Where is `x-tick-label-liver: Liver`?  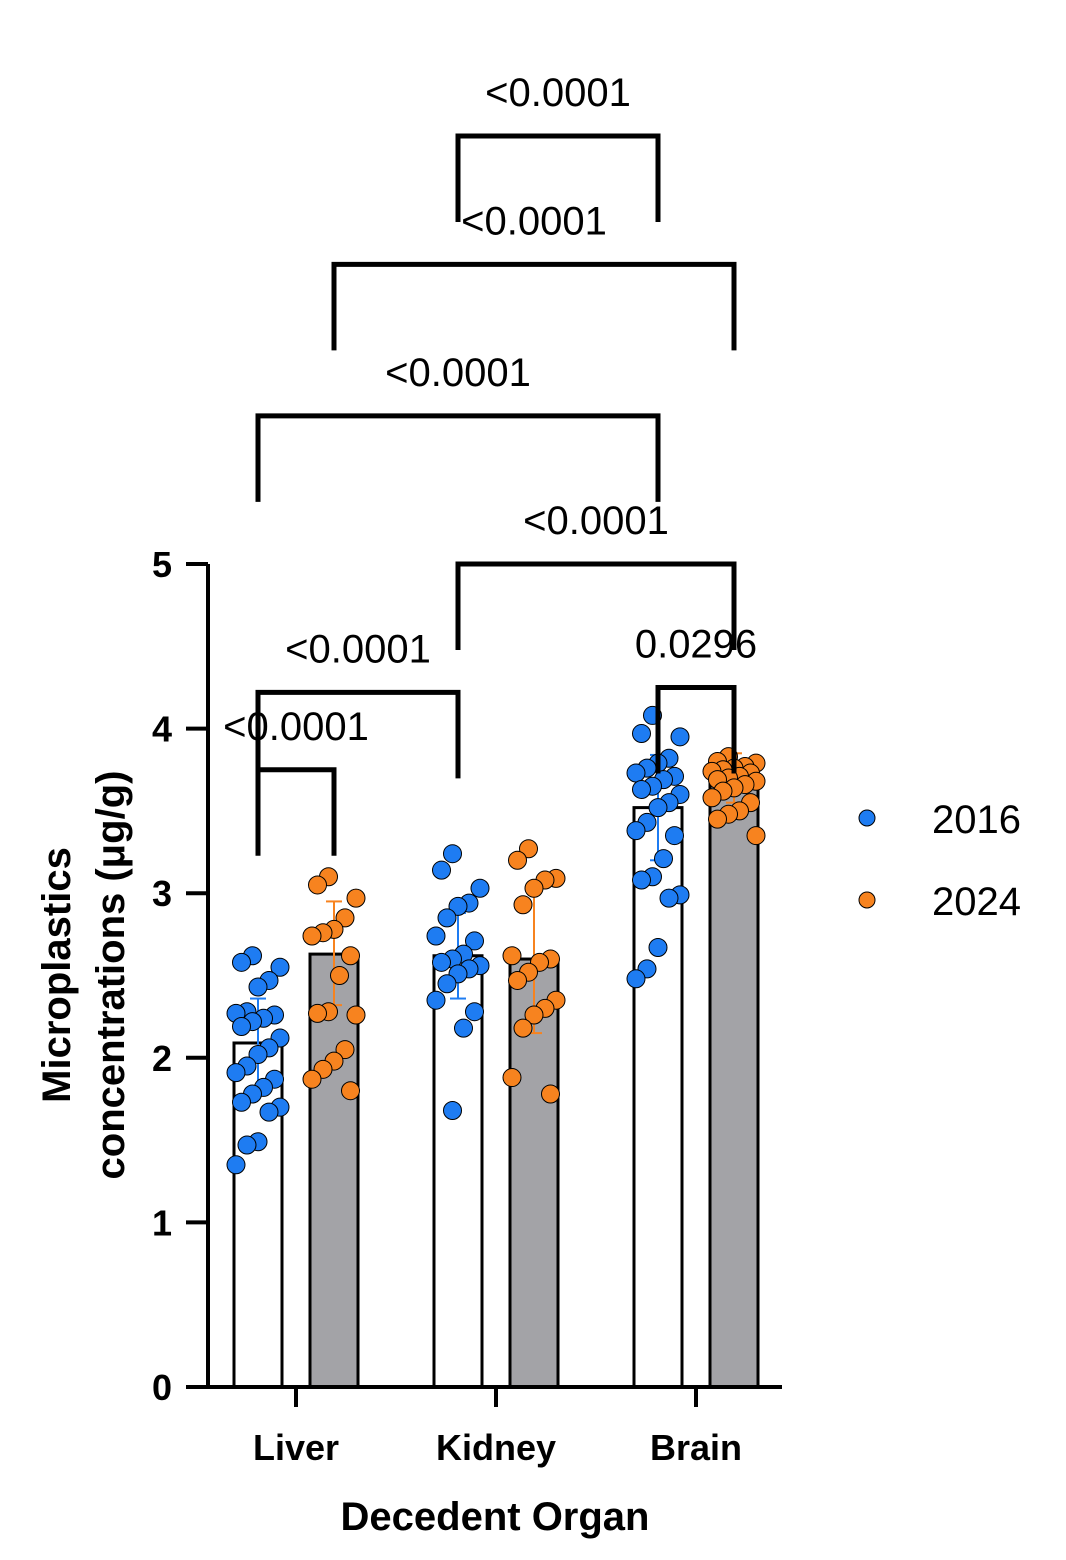
x-tick-label-liver: Liver is located at coordinates (296, 1447).